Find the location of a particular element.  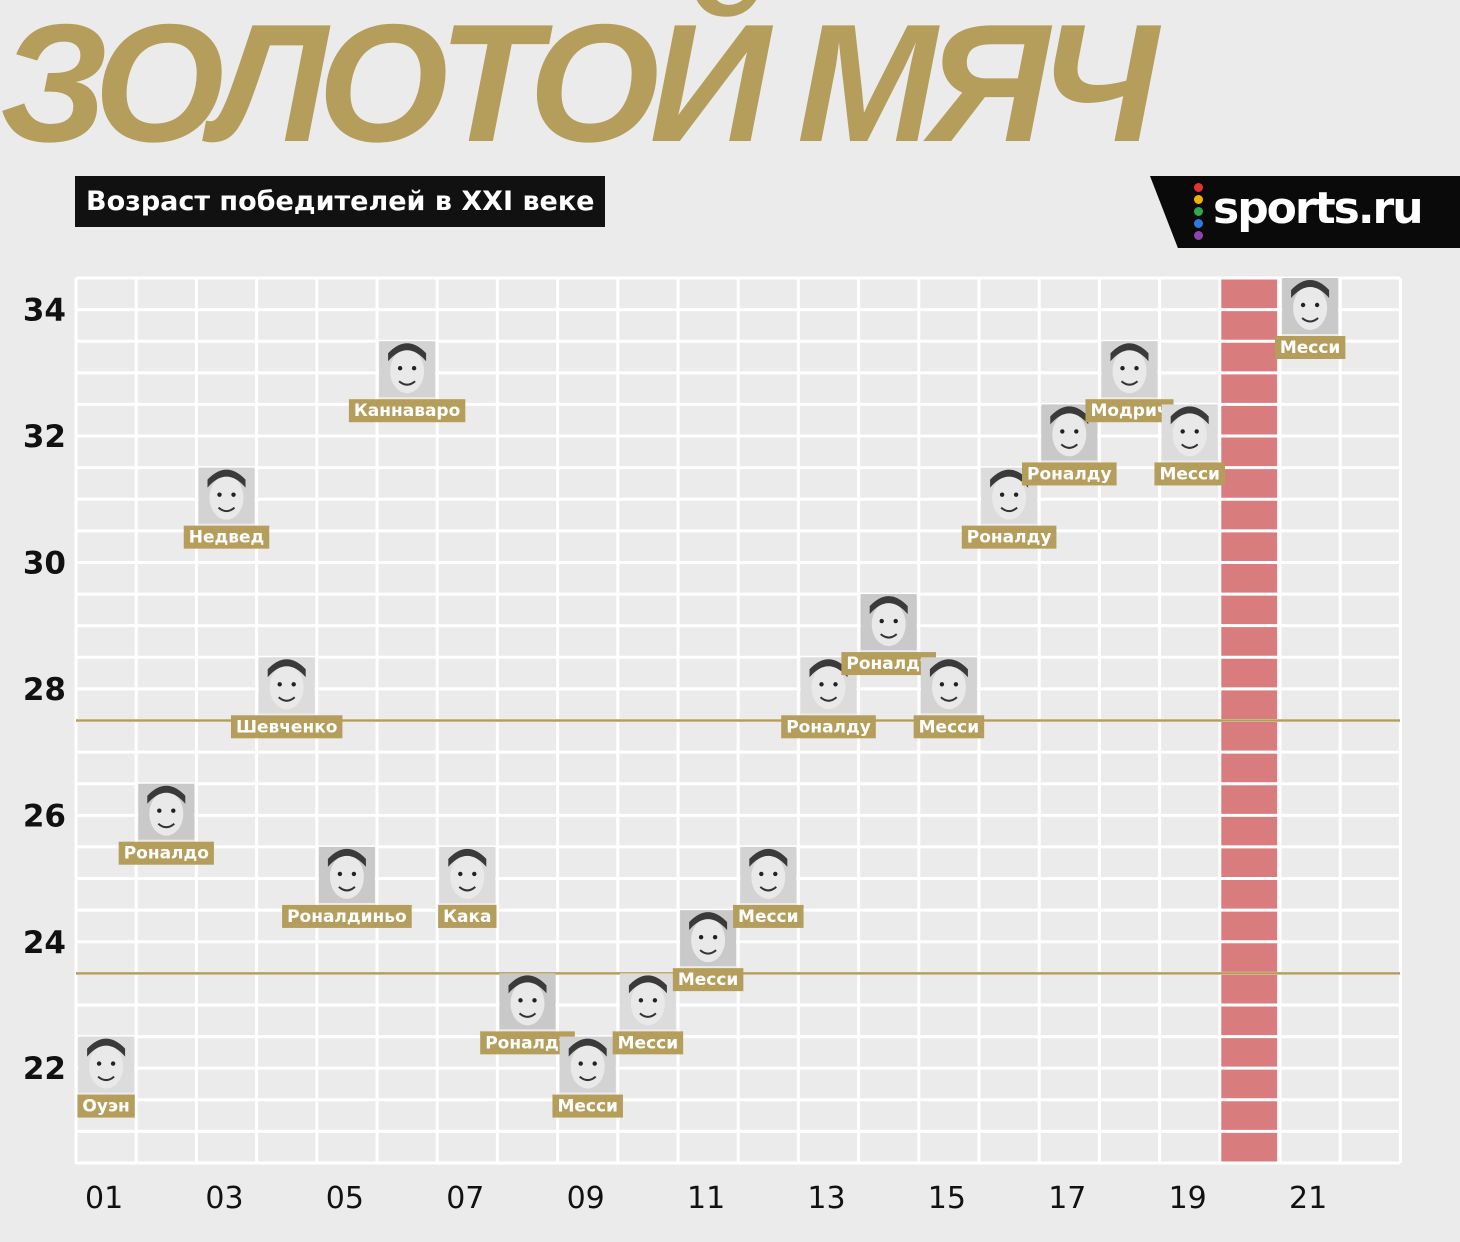

data-point: Недвед is located at coordinates (226, 508).